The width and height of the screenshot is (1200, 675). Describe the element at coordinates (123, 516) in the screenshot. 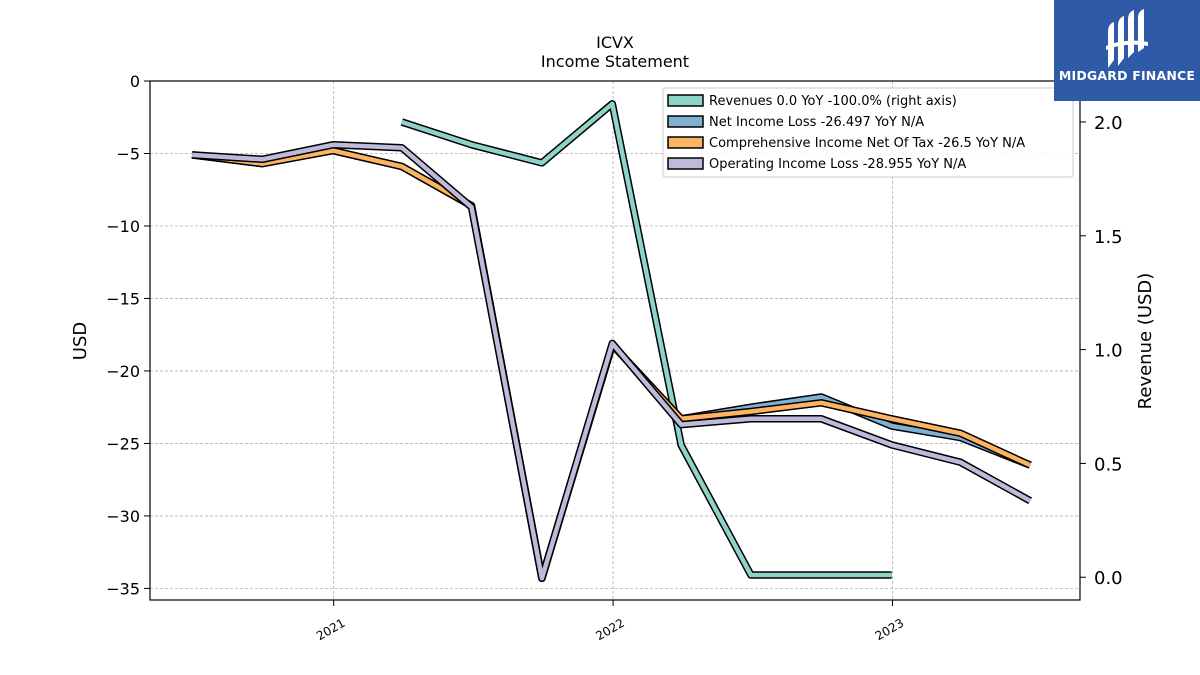

I see `y-tick-label: −30` at that location.